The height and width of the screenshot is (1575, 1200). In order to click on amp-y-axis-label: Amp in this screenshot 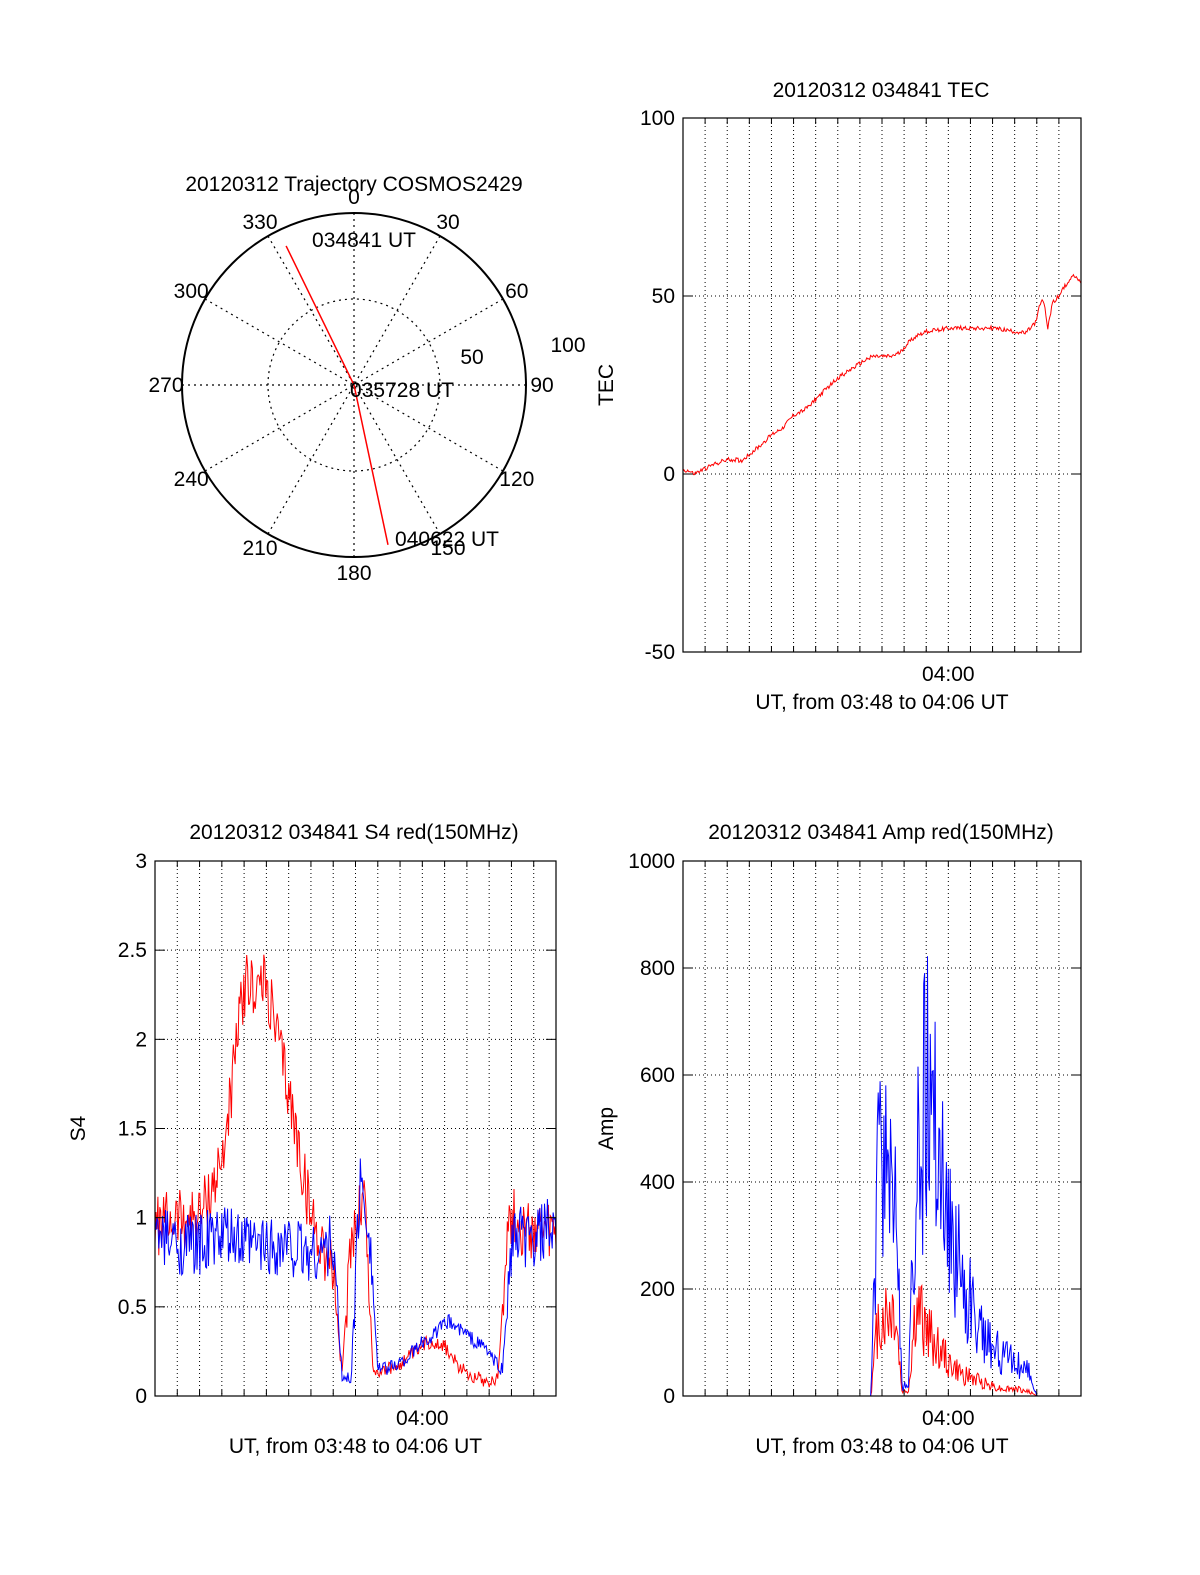, I will do `click(606, 1128)`.